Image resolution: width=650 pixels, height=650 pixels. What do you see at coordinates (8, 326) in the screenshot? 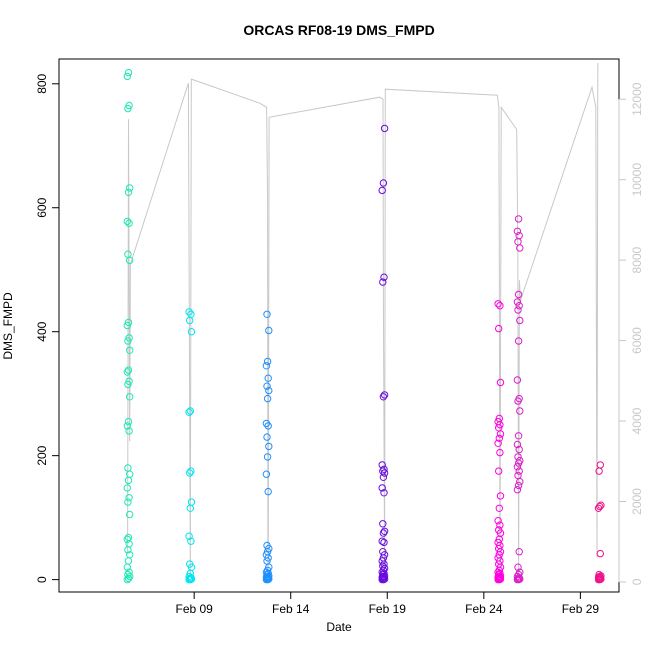
I see `y-axis-label: DMS_FMPD` at bounding box center [8, 326].